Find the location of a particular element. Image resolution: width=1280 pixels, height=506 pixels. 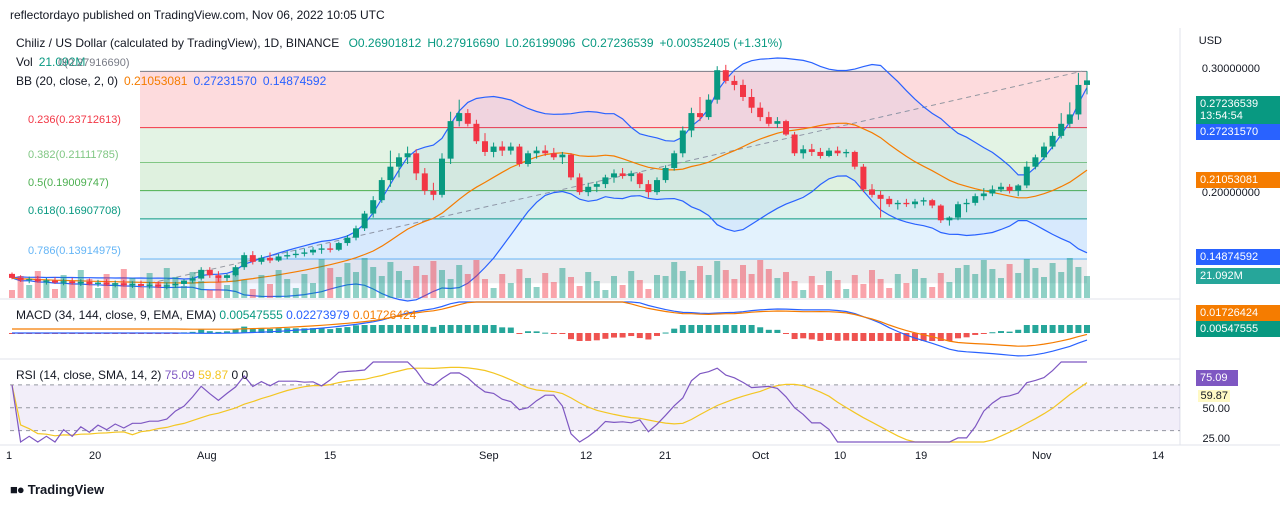

time-tick: 20 is located at coordinates (95, 456).